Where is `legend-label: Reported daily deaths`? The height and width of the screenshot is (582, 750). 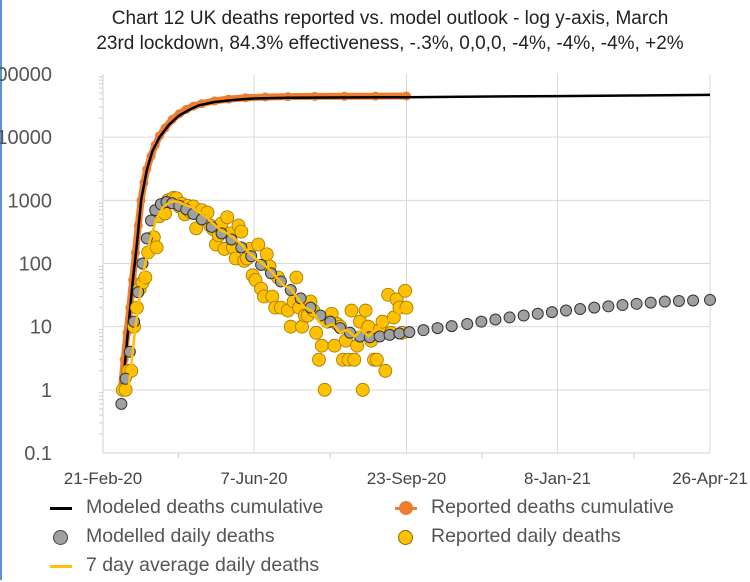
legend-label: Reported daily deaths is located at coordinates (526, 536).